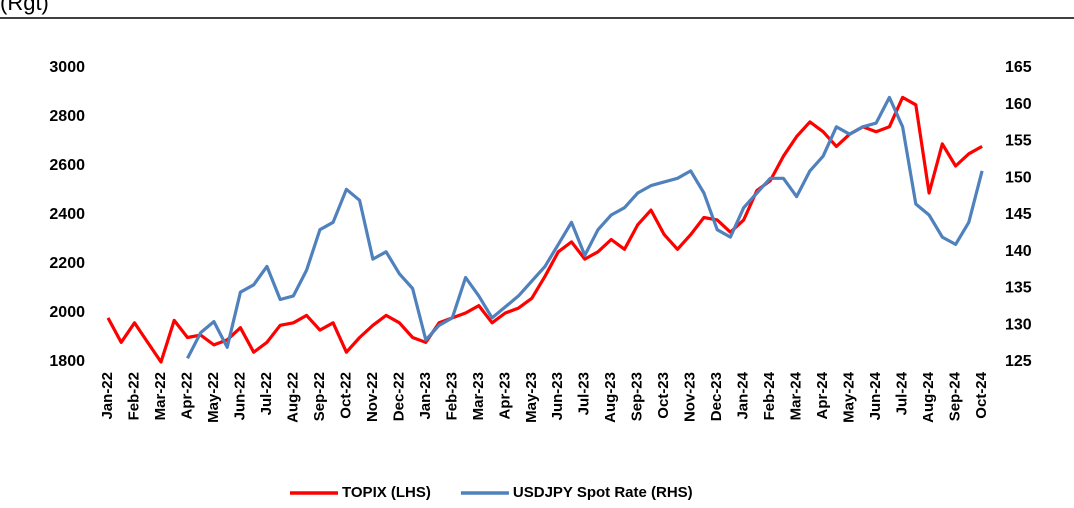  What do you see at coordinates (24, 7) in the screenshot?
I see `chart-title: (Rgt)` at bounding box center [24, 7].